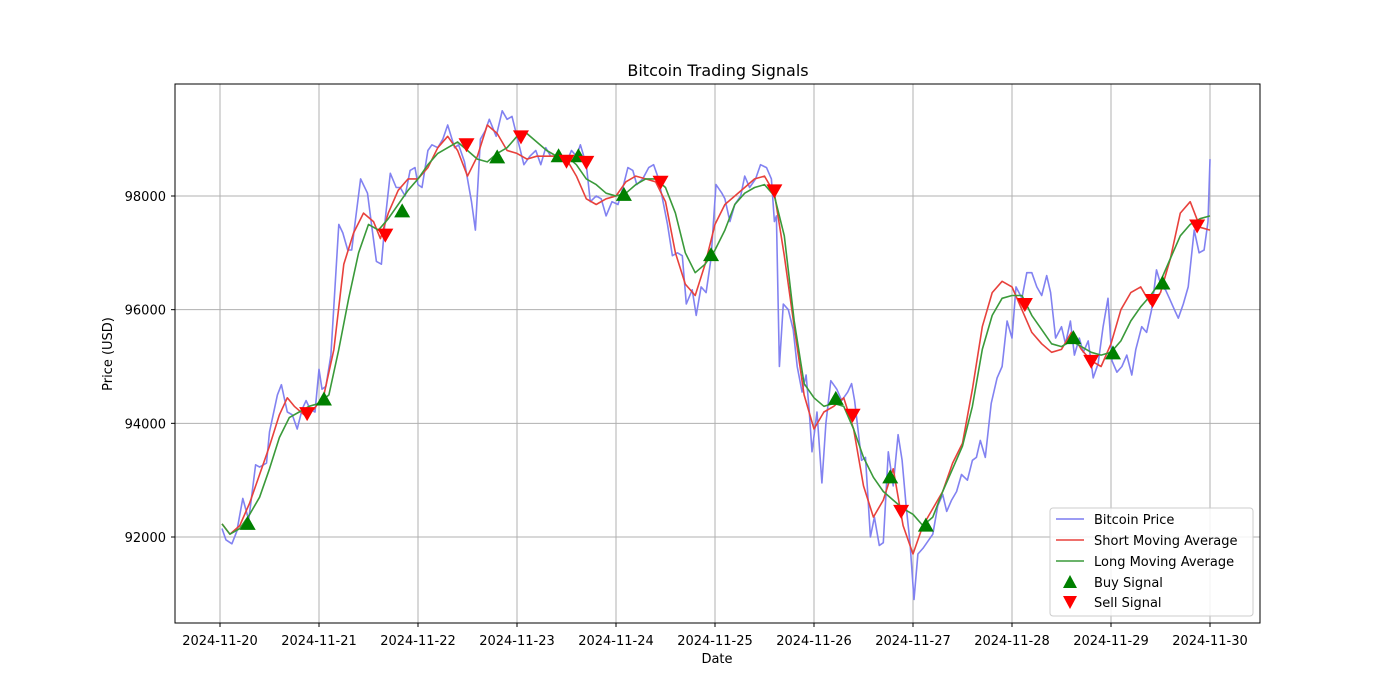 This screenshot has height=700, width=1400. What do you see at coordinates (150, 368) in the screenshot?
I see `y-axis: 92000 94000 96000 98000` at bounding box center [150, 368].